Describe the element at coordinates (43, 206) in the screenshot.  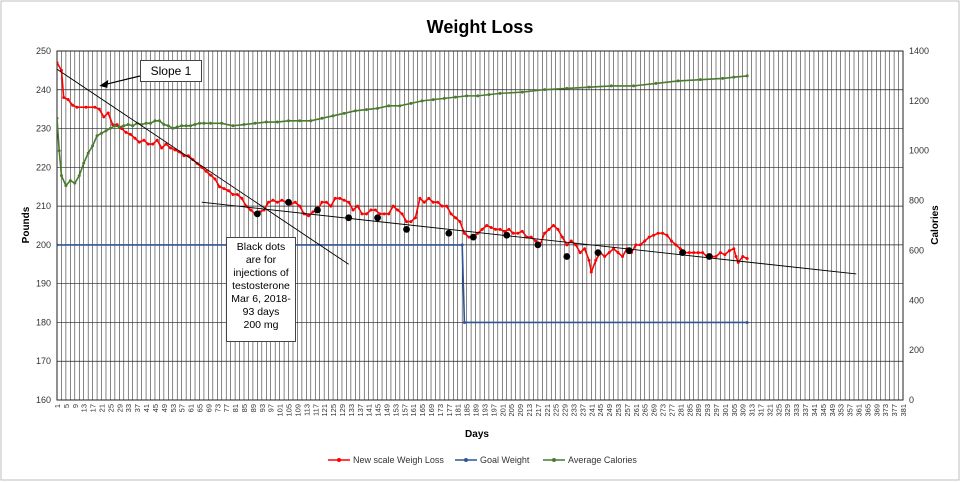
I see `y-tick-label: 210` at that location.